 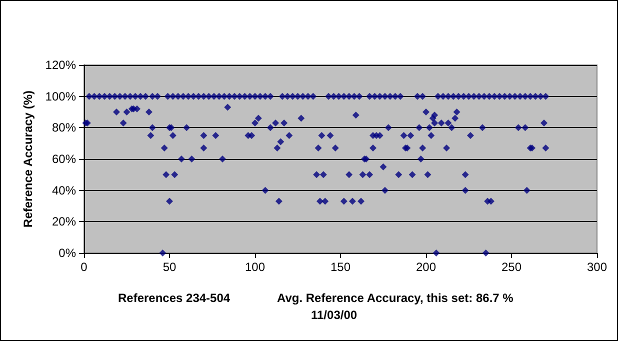 I want to click on x-tick-label: 150, so click(x=340, y=267).